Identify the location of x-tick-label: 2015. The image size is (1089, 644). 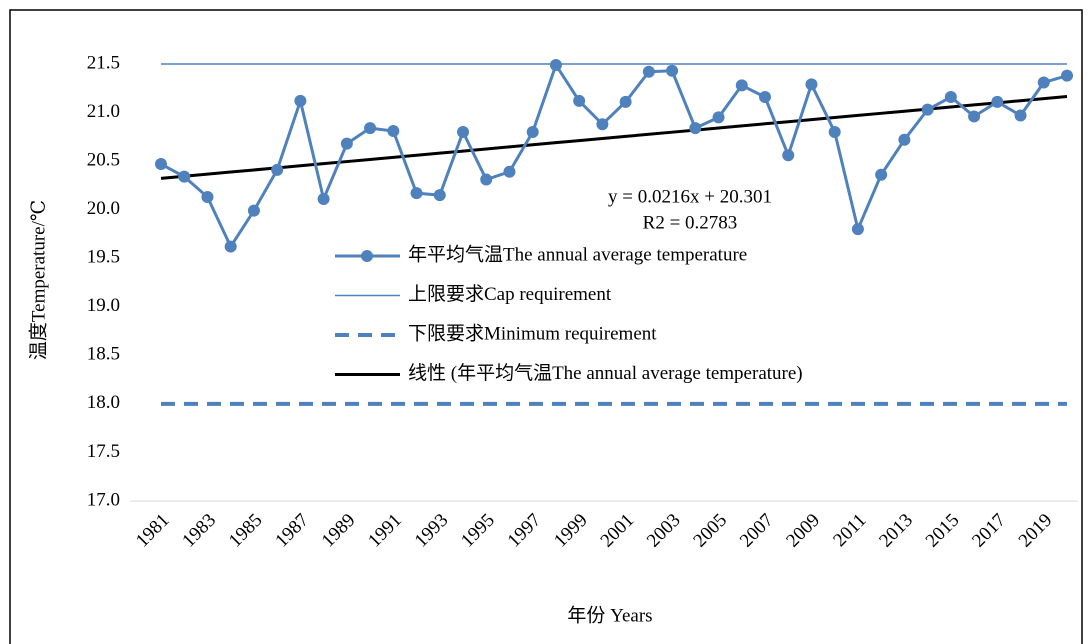
(943, 531).